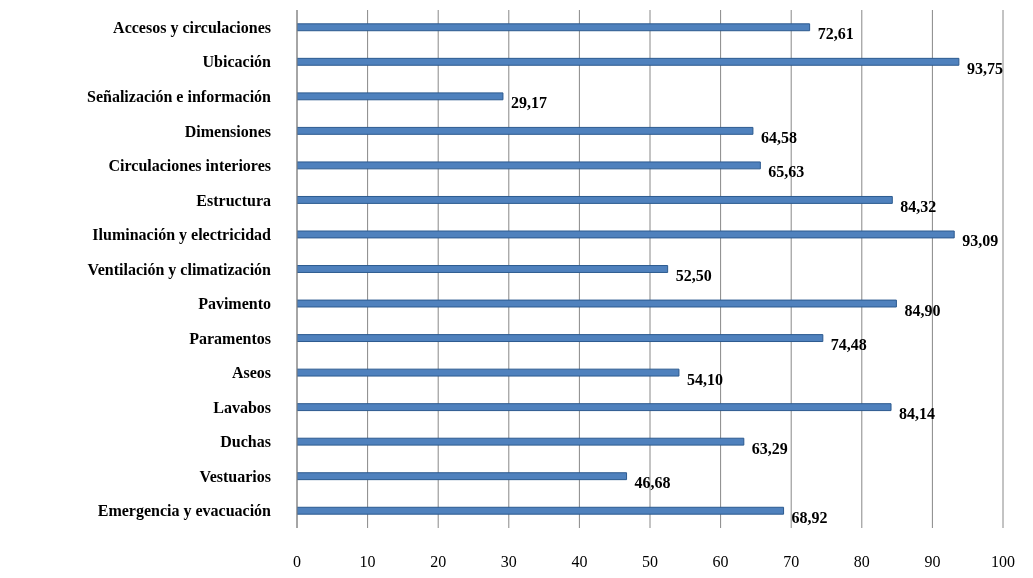  What do you see at coordinates (233, 200) in the screenshot?
I see `y-tick-label: Estructura` at bounding box center [233, 200].